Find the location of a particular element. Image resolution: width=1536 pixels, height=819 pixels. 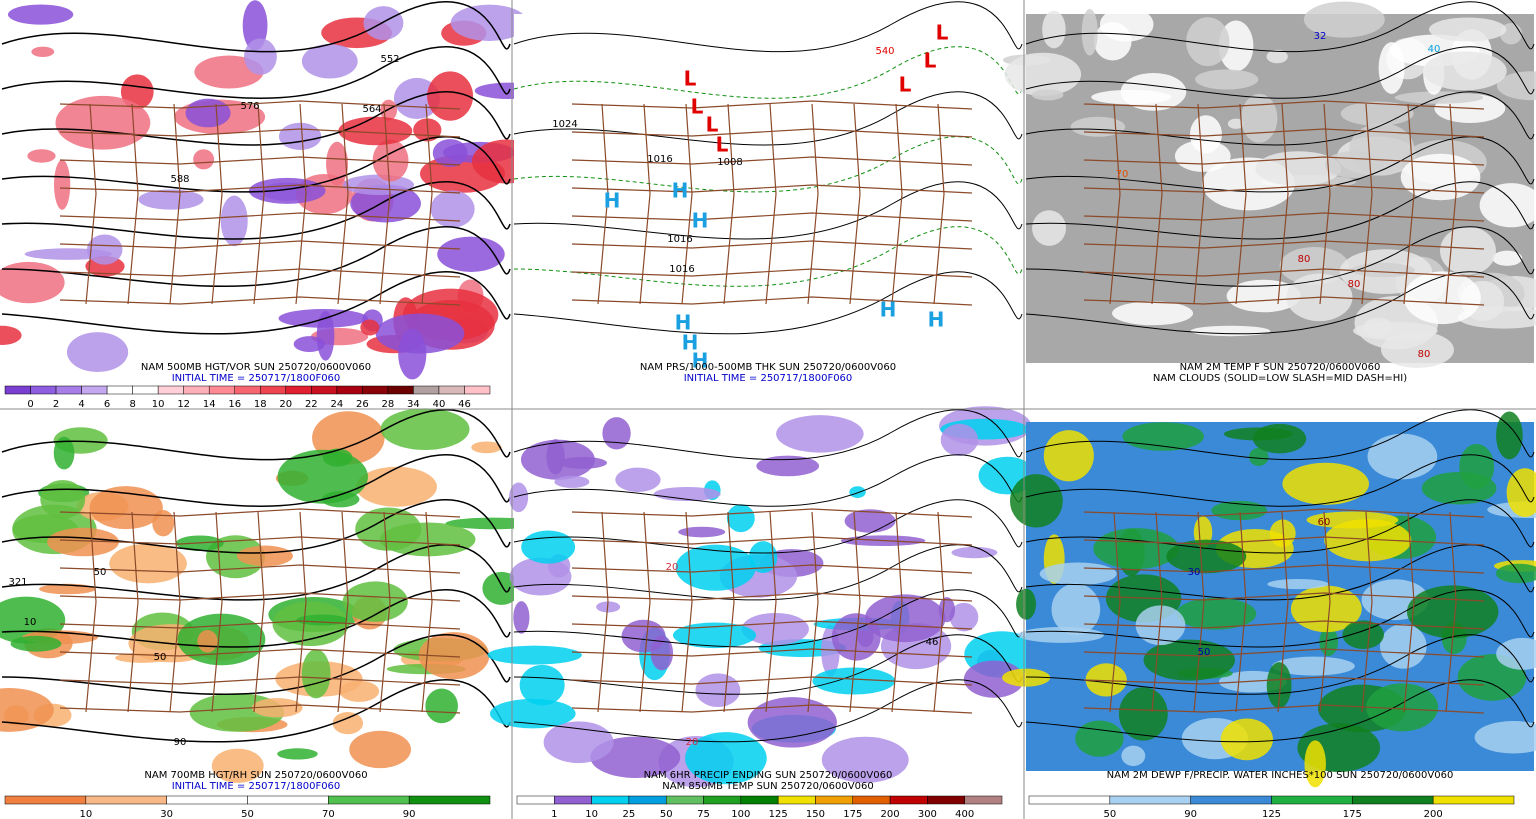

colorbar-label: 4 is located at coordinates (81, 404).